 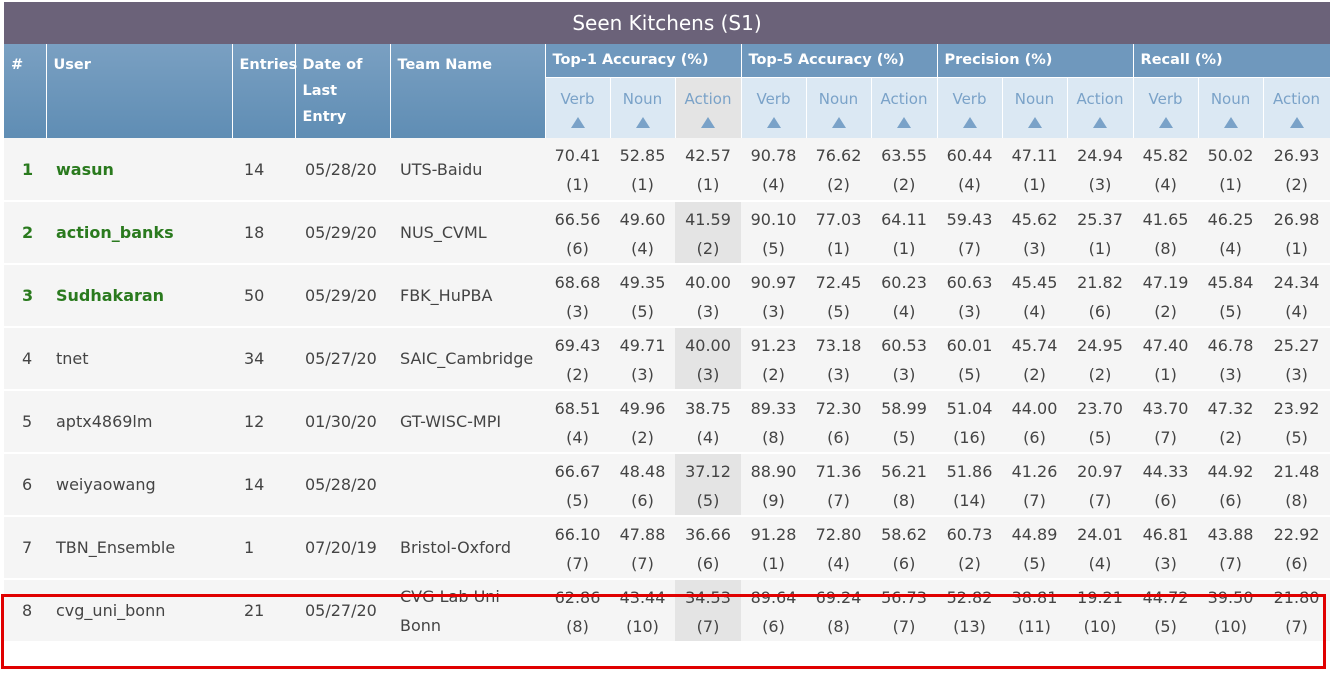 What do you see at coordinates (1100, 471) in the screenshot?
I see `metric-value: 20.97` at bounding box center [1100, 471].